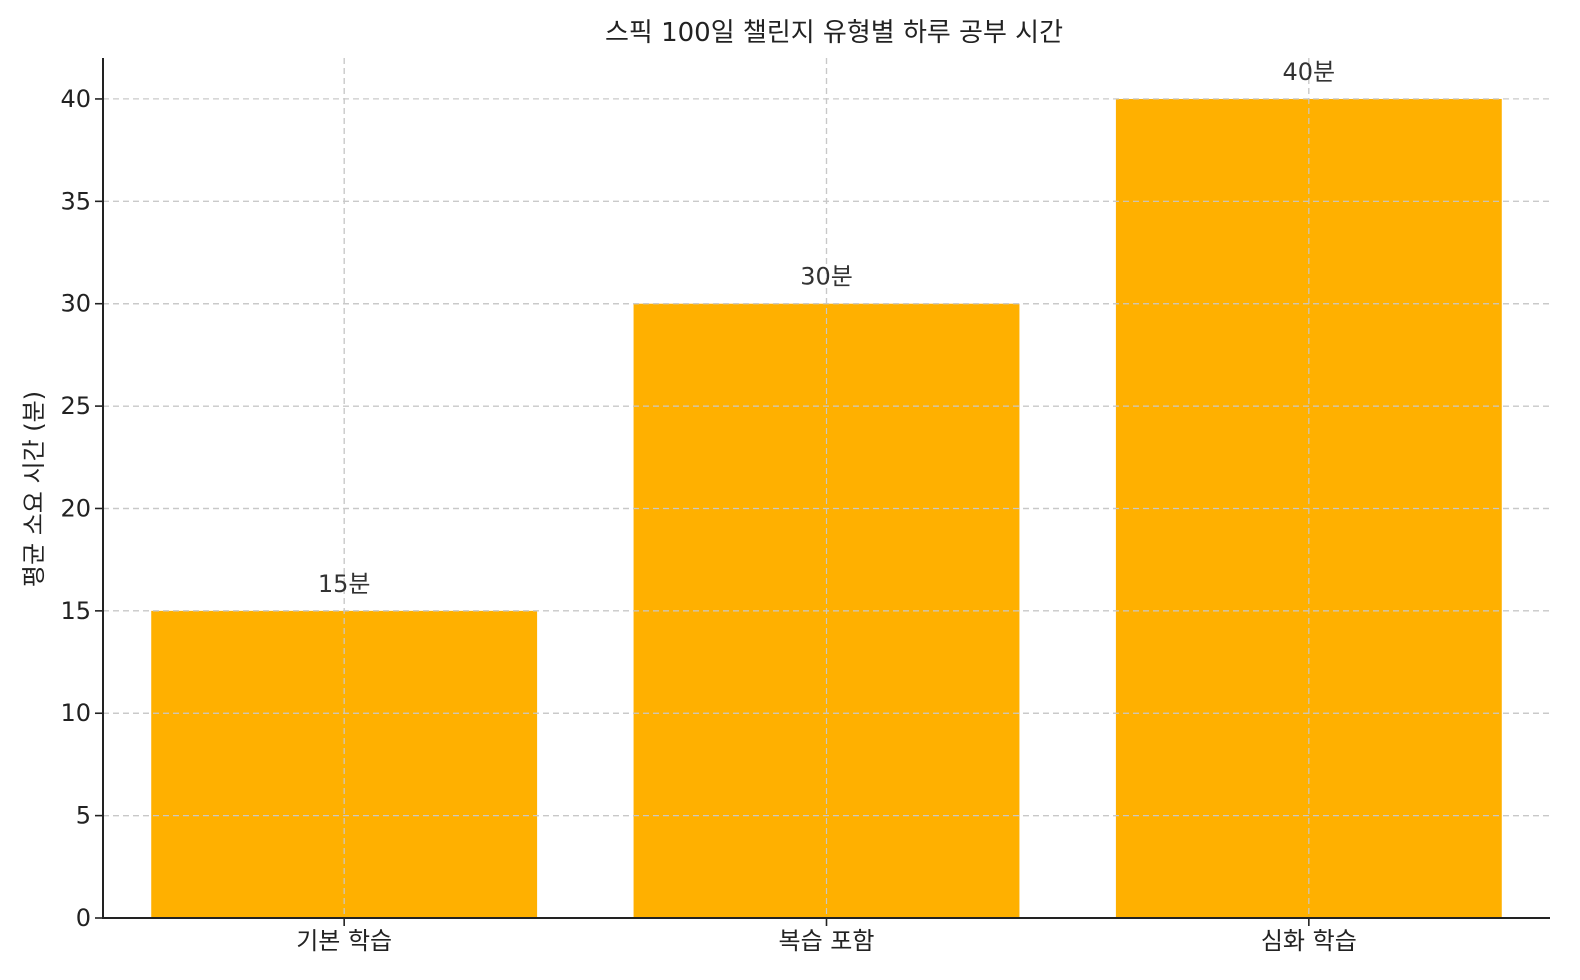  What do you see at coordinates (1309, 941) in the screenshot?
I see `x-tick-label: 심화 학습` at bounding box center [1309, 941].